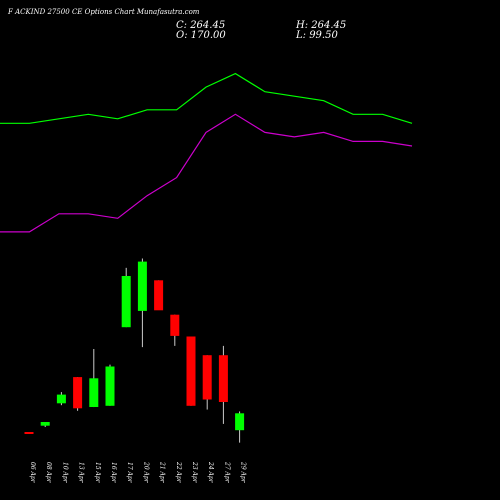  What do you see at coordinates (162, 472) in the screenshot?
I see `x-tick-label: 21 Apr` at bounding box center [162, 472].